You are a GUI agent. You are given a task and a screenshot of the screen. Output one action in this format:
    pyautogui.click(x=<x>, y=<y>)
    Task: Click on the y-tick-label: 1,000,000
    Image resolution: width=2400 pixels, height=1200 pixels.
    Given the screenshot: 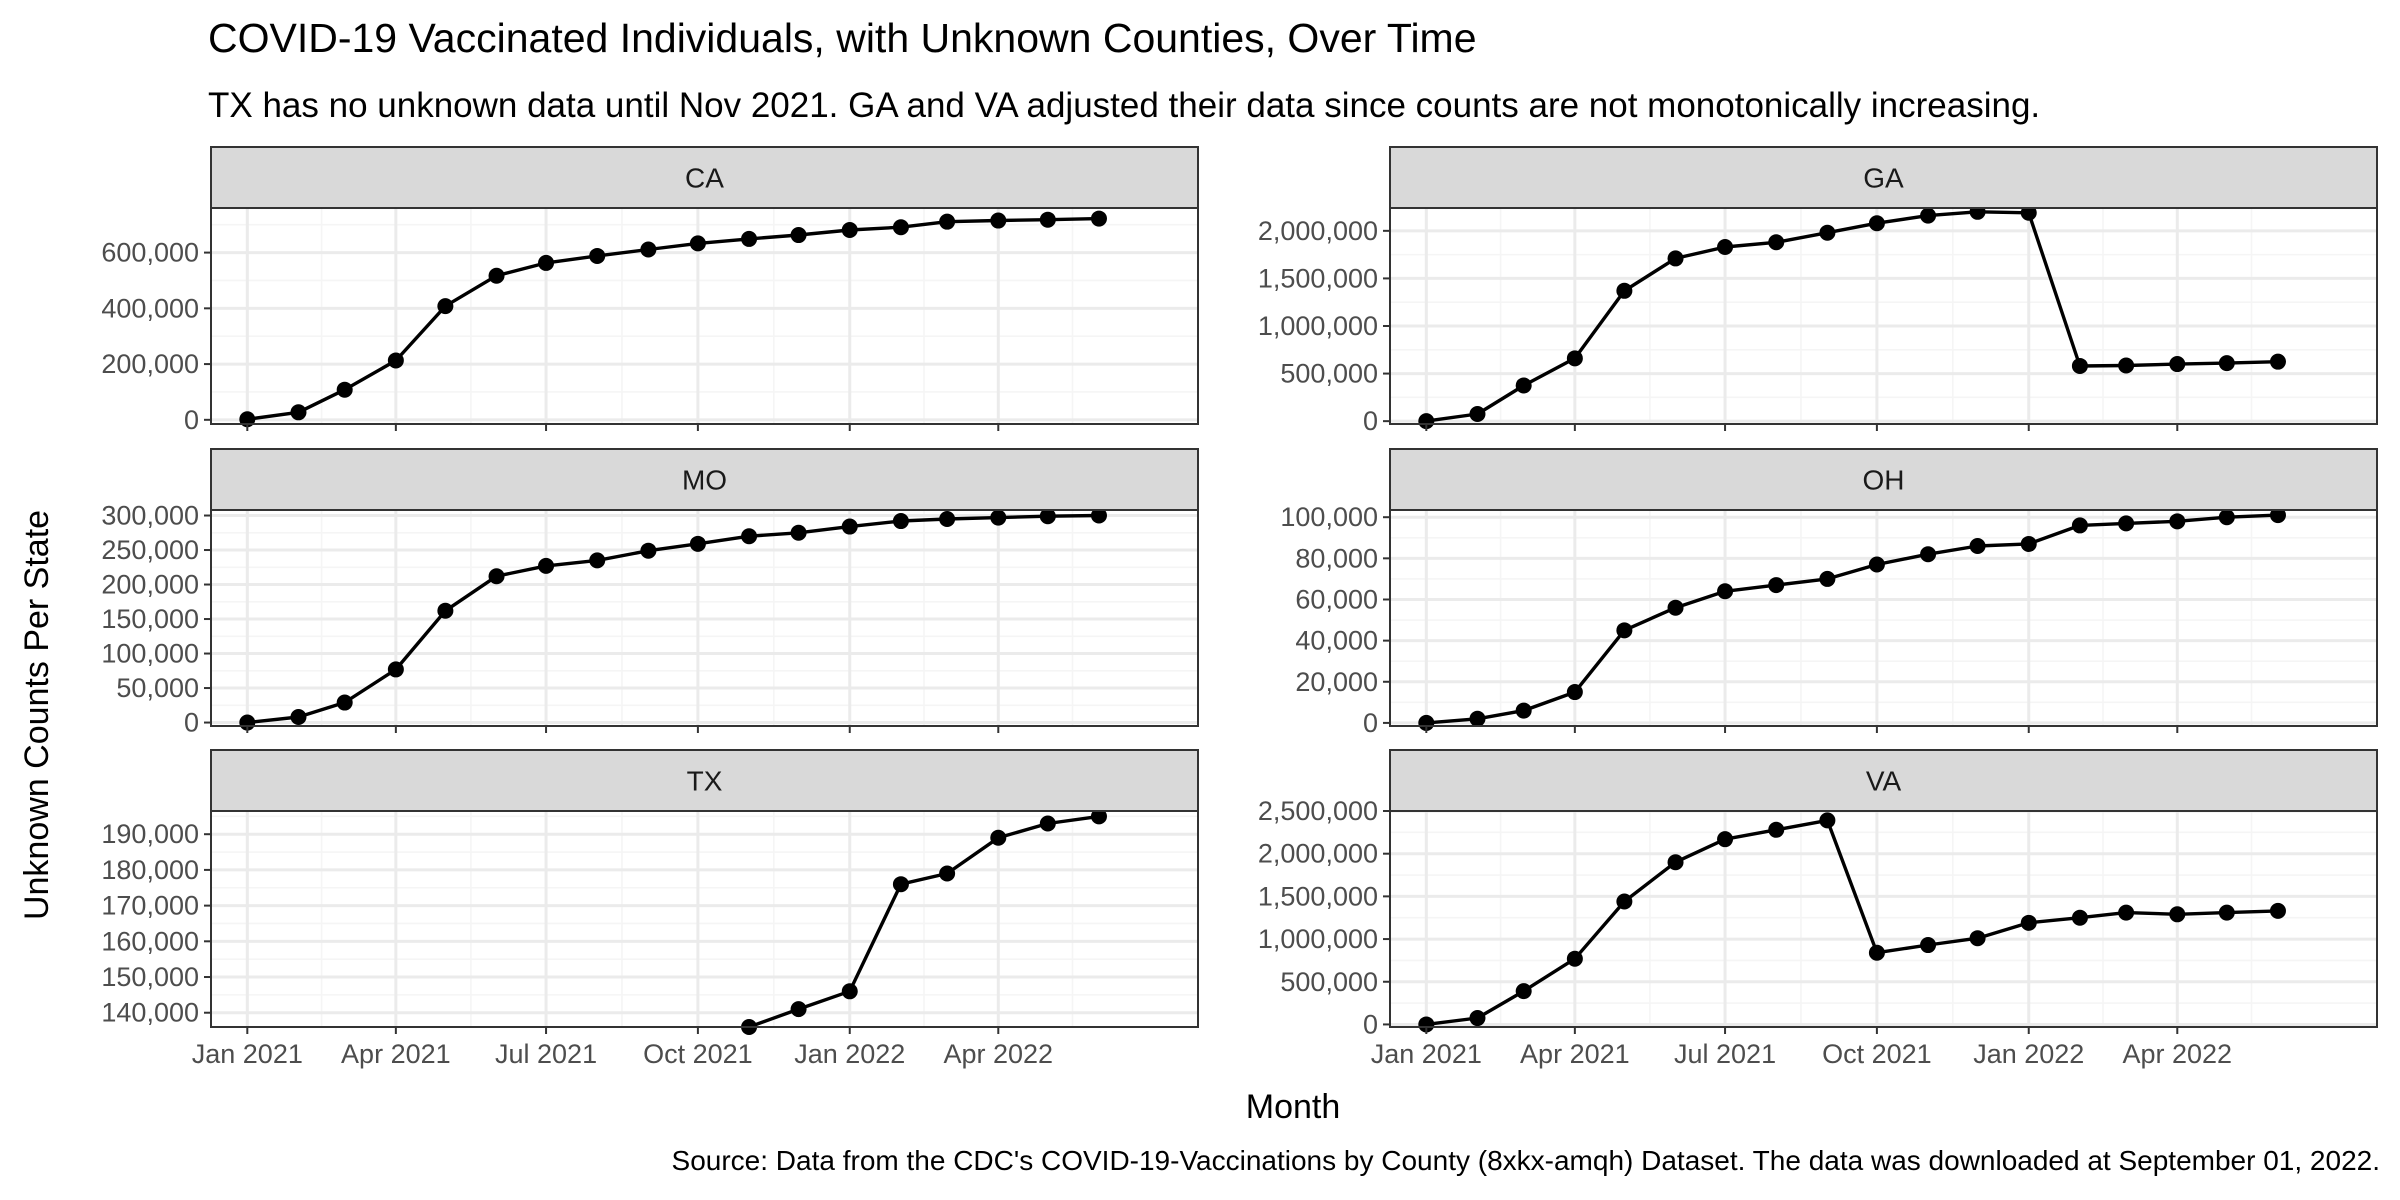 What is the action you would take?
    pyautogui.click(x=1318, y=939)
    